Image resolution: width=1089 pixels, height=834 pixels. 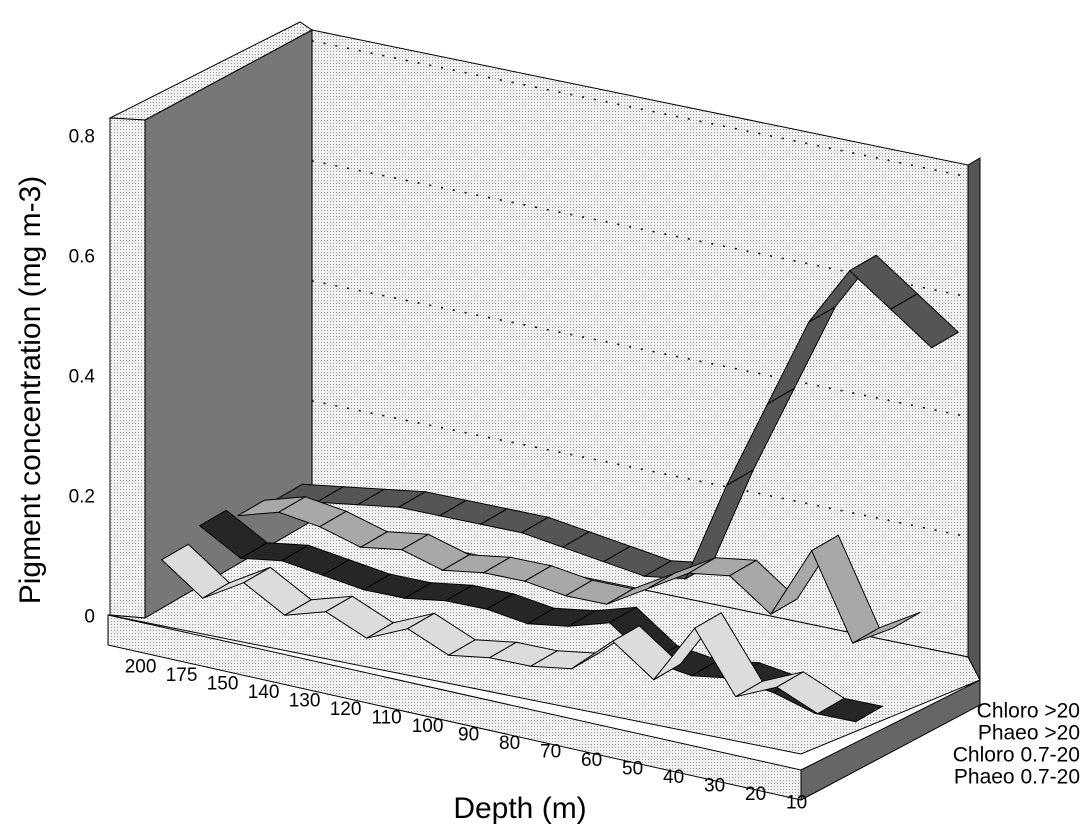 What do you see at coordinates (890, 740) in the screenshot?
I see `floor-side` at bounding box center [890, 740].